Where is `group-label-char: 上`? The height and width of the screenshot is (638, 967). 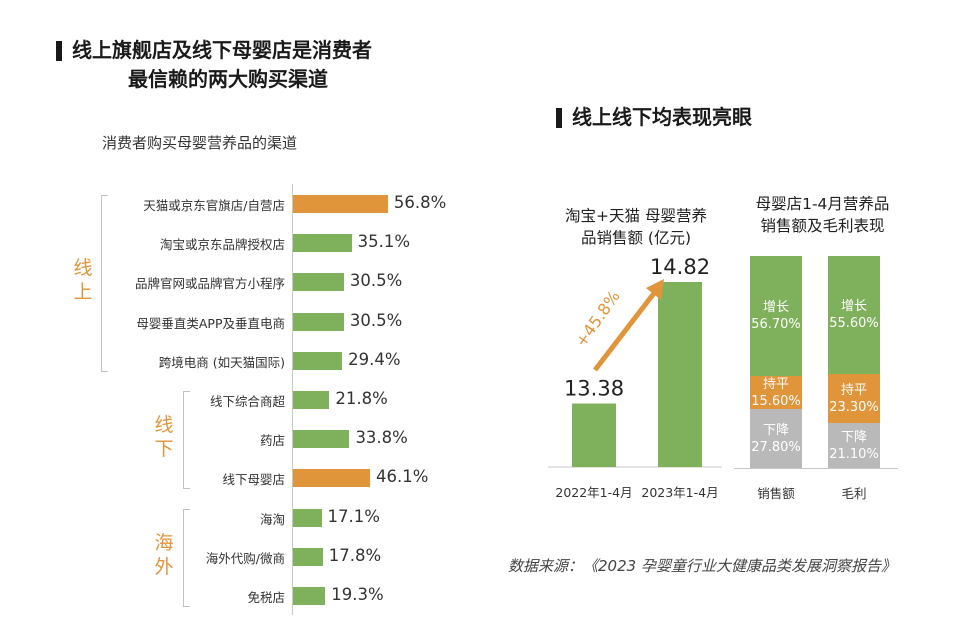 group-label-char: 上 is located at coordinates (83, 292).